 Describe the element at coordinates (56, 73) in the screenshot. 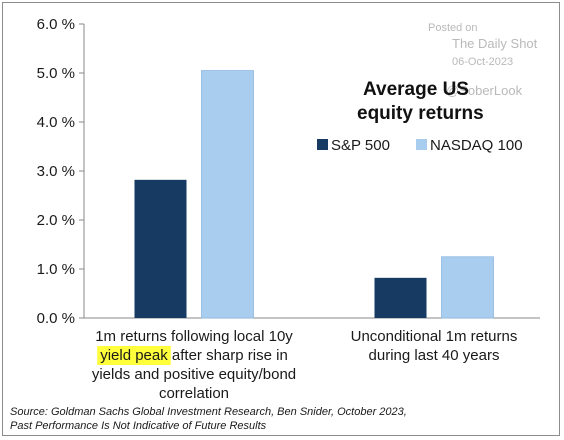

I see `y-tick-label: 5.0 %` at that location.